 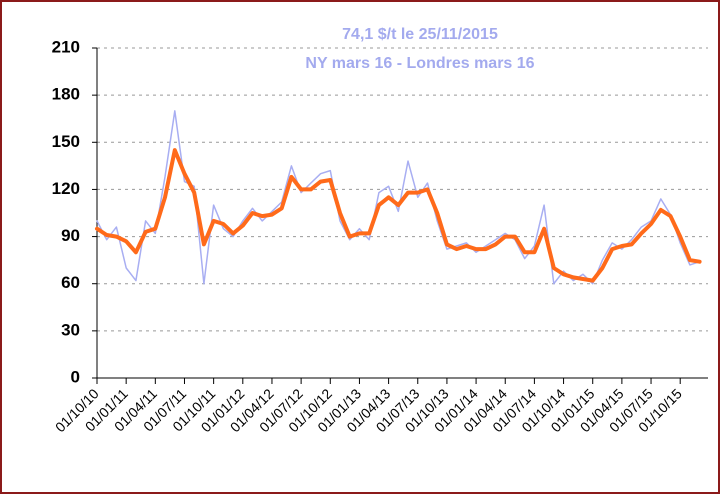 I want to click on y-tick-label: 210, so click(x=66, y=46).